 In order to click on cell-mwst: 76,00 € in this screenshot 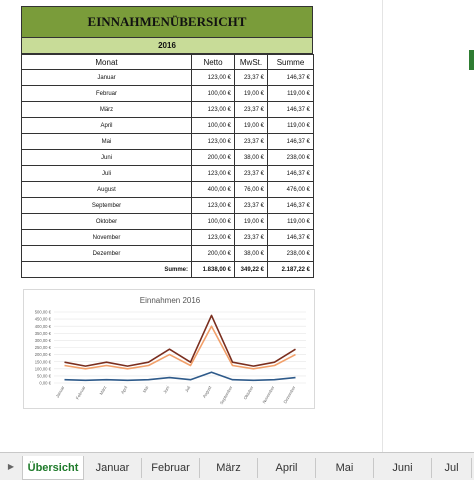, I will do `click(251, 189)`.